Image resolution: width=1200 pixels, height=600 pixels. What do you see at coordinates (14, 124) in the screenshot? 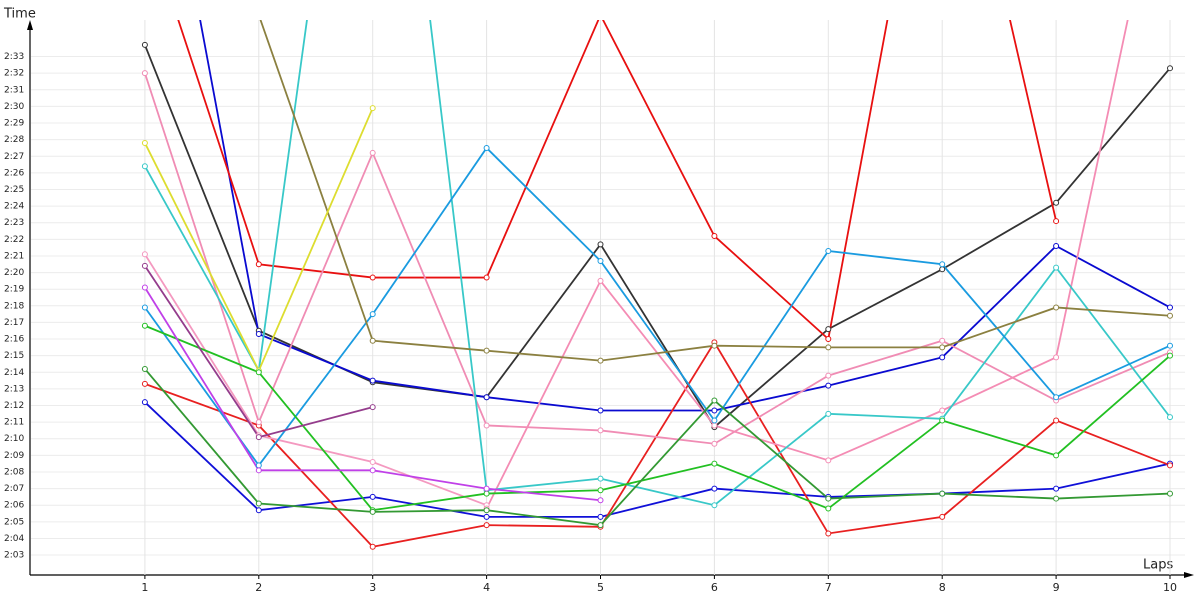
I see `y-tick-label: 2:29` at bounding box center [14, 124].